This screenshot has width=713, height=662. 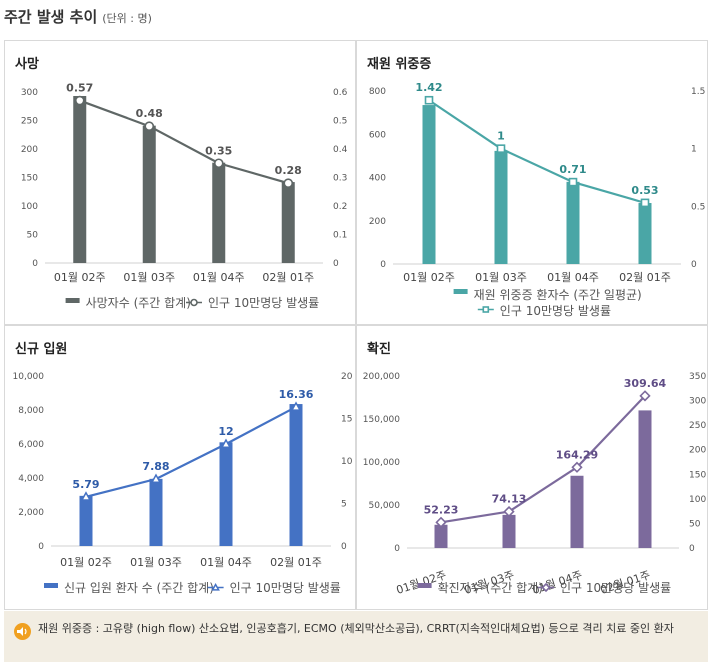 I want to click on left-axis-tick-label: 150, so click(x=29, y=179).